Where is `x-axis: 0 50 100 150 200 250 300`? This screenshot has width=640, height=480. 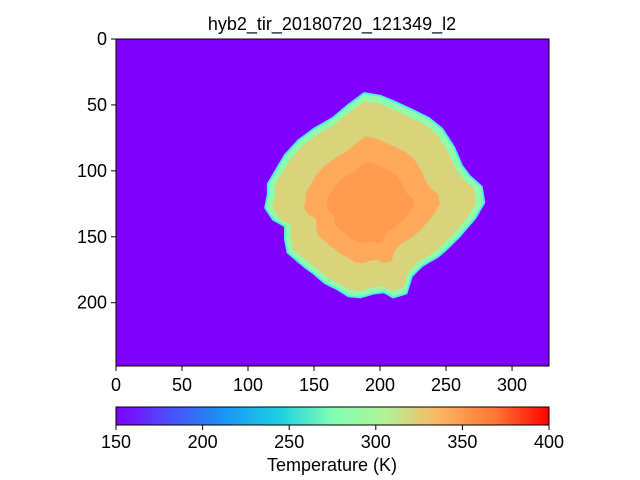
x-axis: 0 50 100 150 200 250 300 is located at coordinates (319, 380).